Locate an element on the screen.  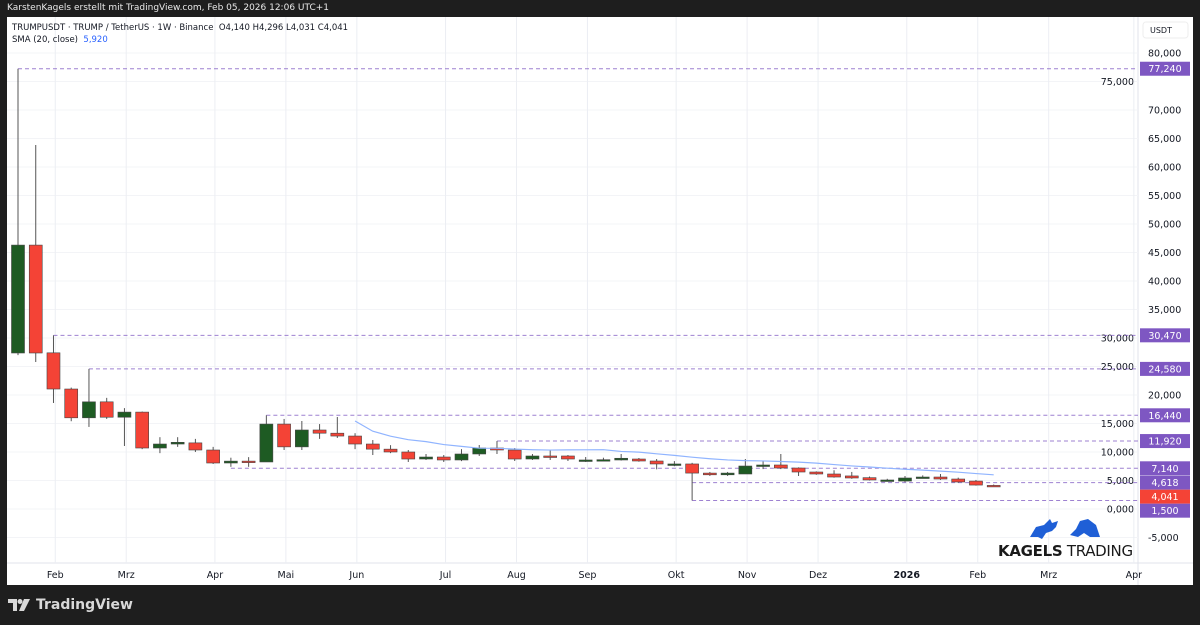
level-price-tag-text: 24,580 is located at coordinates (1164, 369).